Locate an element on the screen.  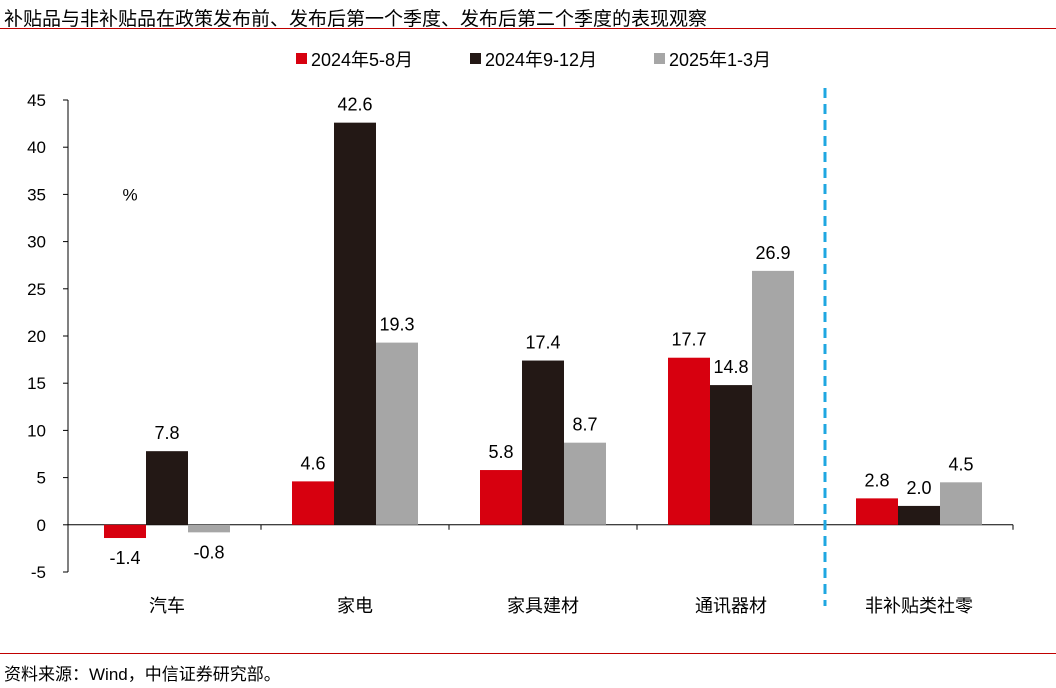
legend-label: 2024年5-8月 is located at coordinates (362, 60).